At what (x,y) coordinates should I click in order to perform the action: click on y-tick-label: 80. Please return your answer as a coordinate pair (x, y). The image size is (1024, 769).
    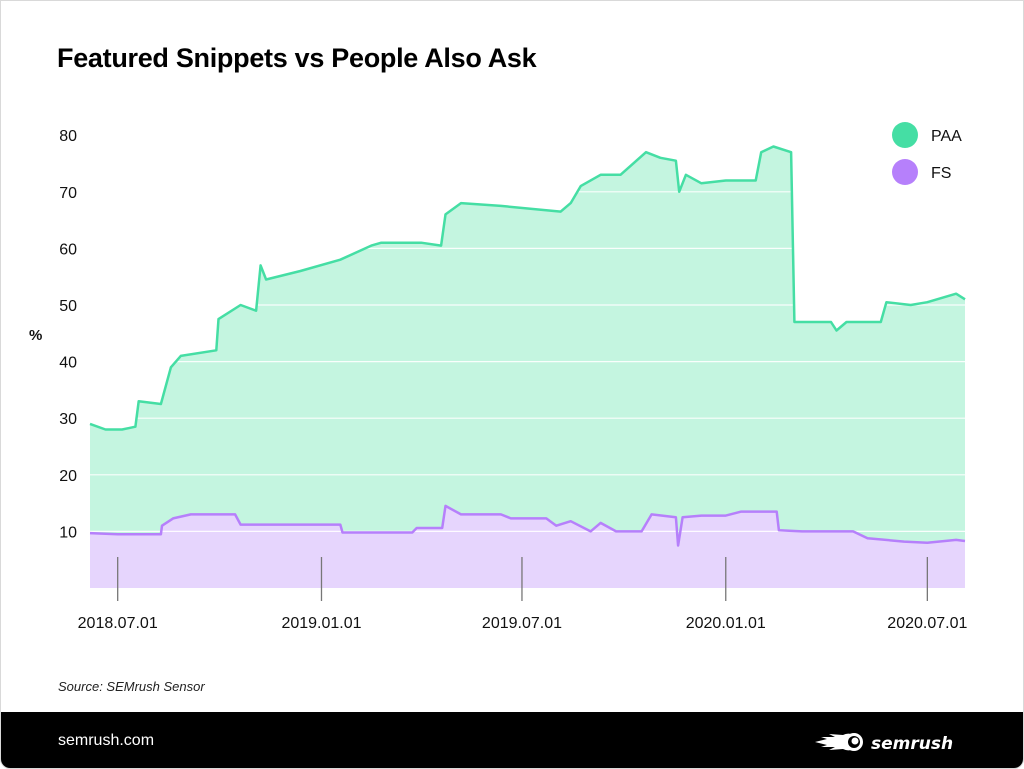
    Looking at the image, I should click on (68, 136).